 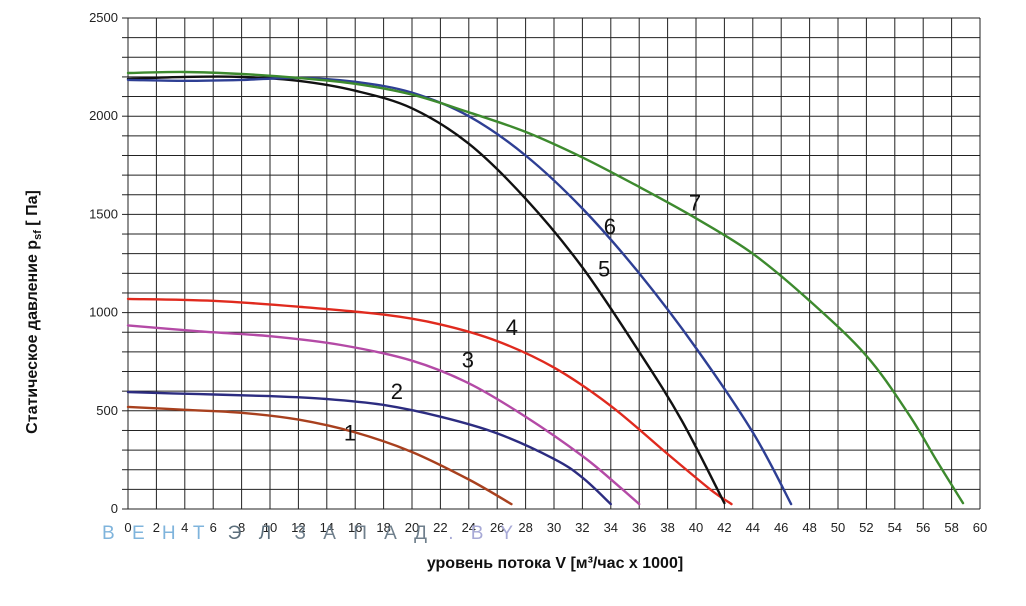 What do you see at coordinates (639, 527) in the screenshot?
I see `x-tick-label: 36` at bounding box center [639, 527].